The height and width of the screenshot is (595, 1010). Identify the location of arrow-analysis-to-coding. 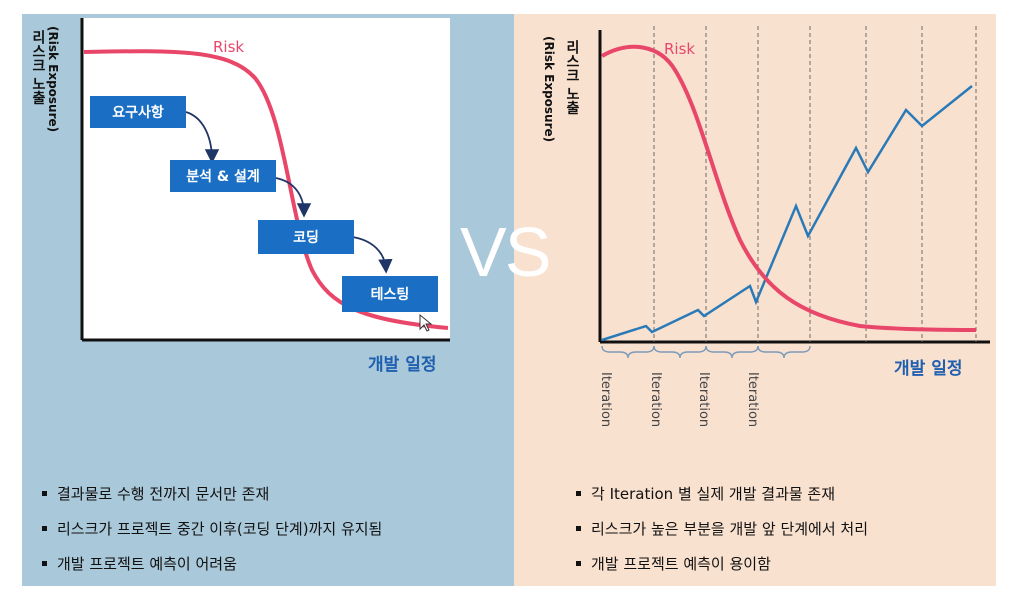
(293, 197).